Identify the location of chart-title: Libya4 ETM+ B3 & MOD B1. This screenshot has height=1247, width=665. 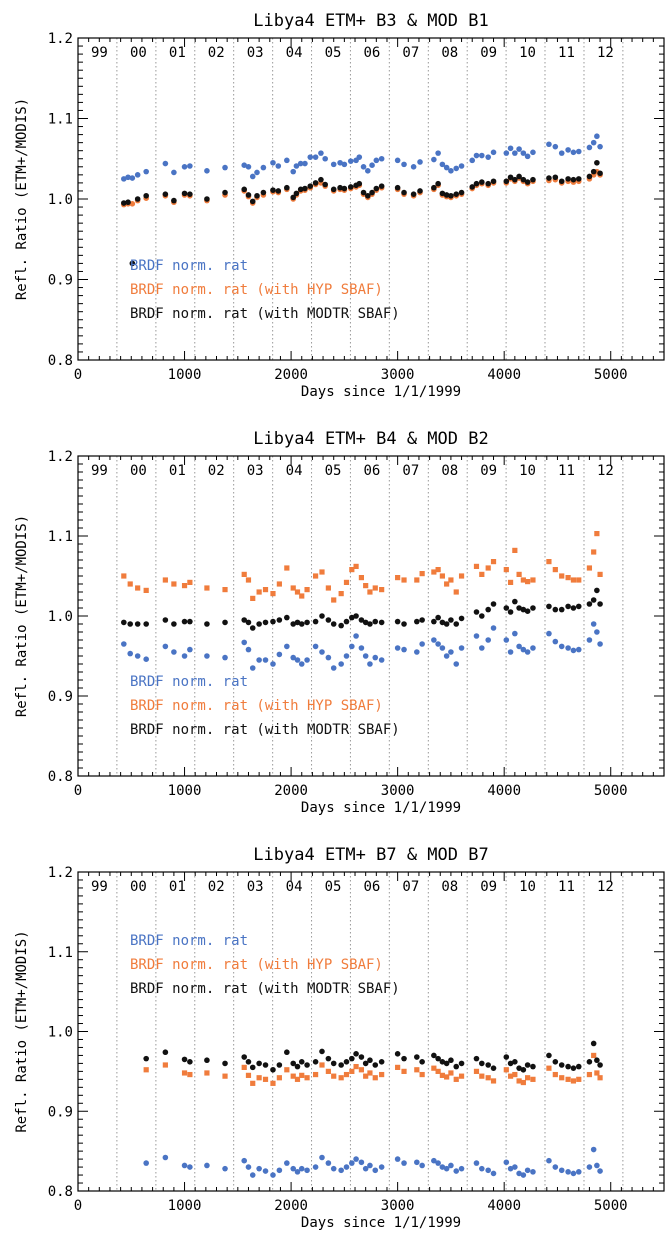
(370, 21).